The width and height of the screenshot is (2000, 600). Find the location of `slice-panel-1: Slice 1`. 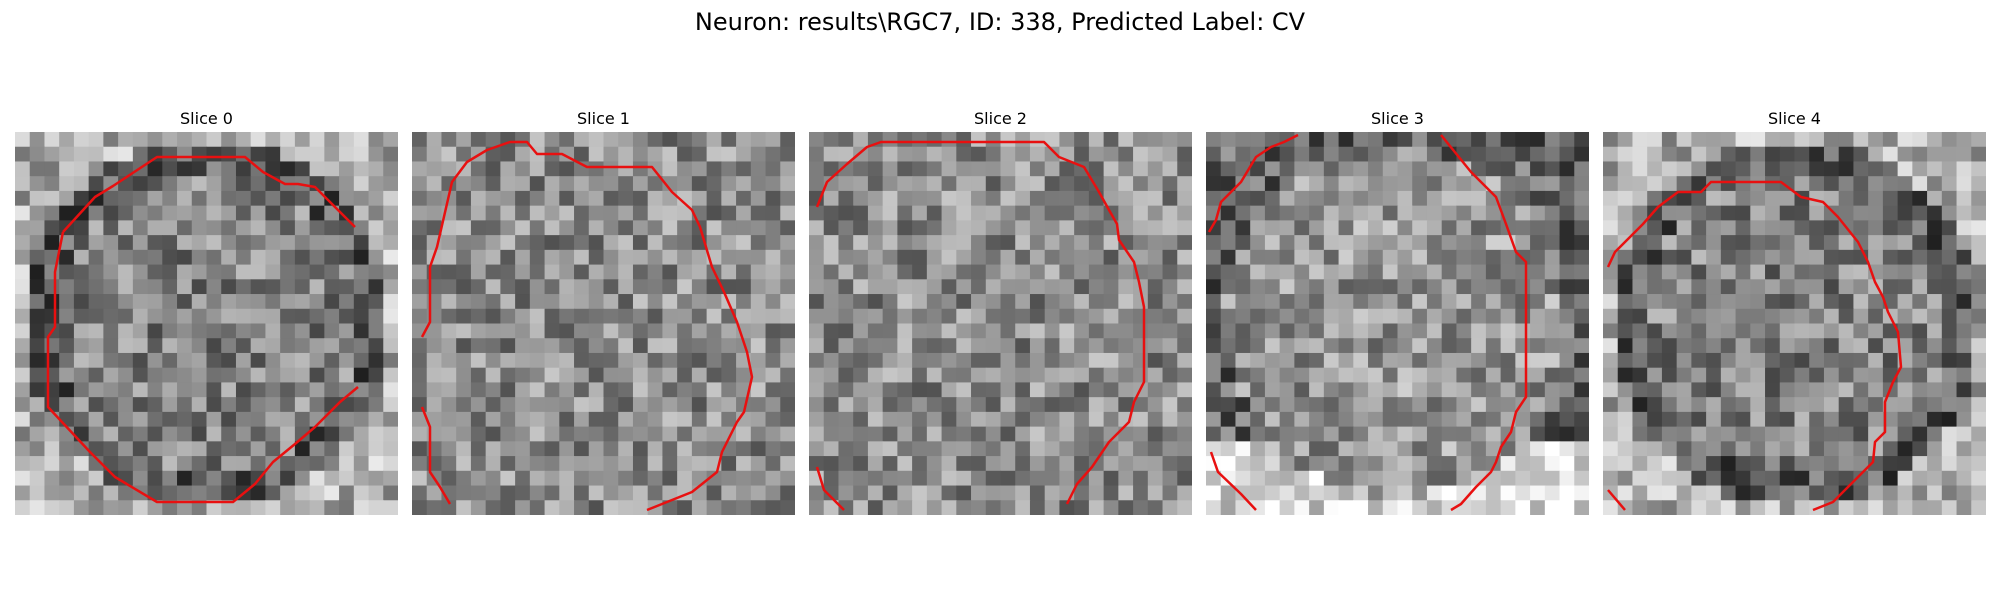

slice-panel-1: Slice 1 is located at coordinates (603, 311).